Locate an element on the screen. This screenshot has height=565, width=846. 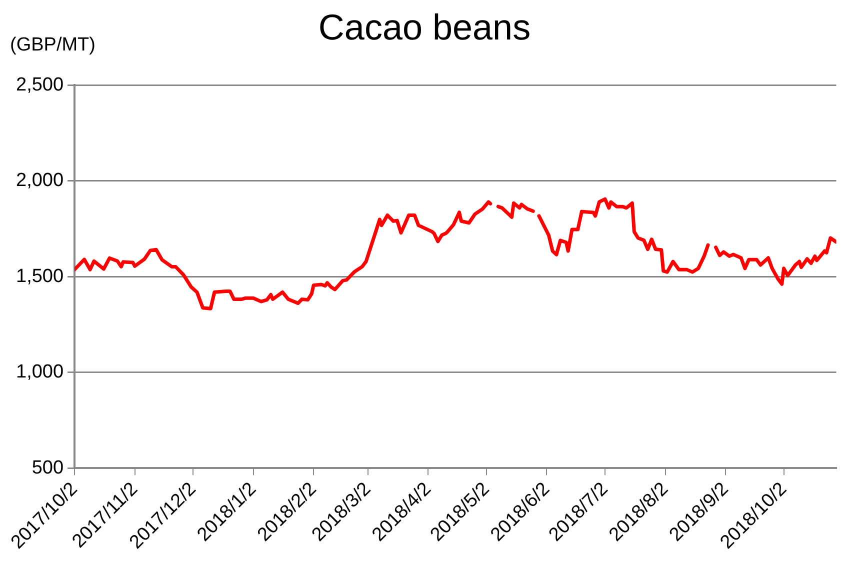
y-axis-title: (GBP/MT) is located at coordinates (53, 45).